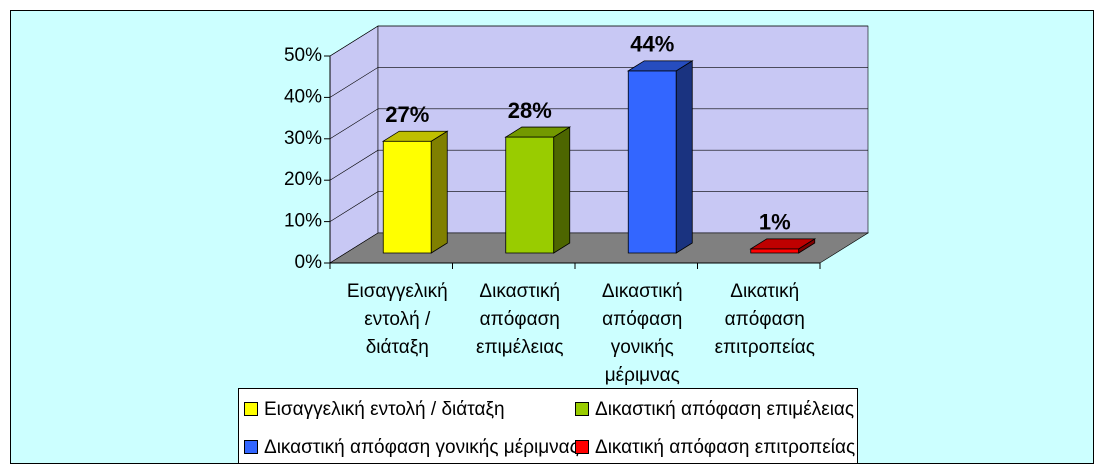 Image resolution: width=1104 pixels, height=469 pixels. What do you see at coordinates (530, 110) in the screenshot?
I see `data-label: 28%` at bounding box center [530, 110].